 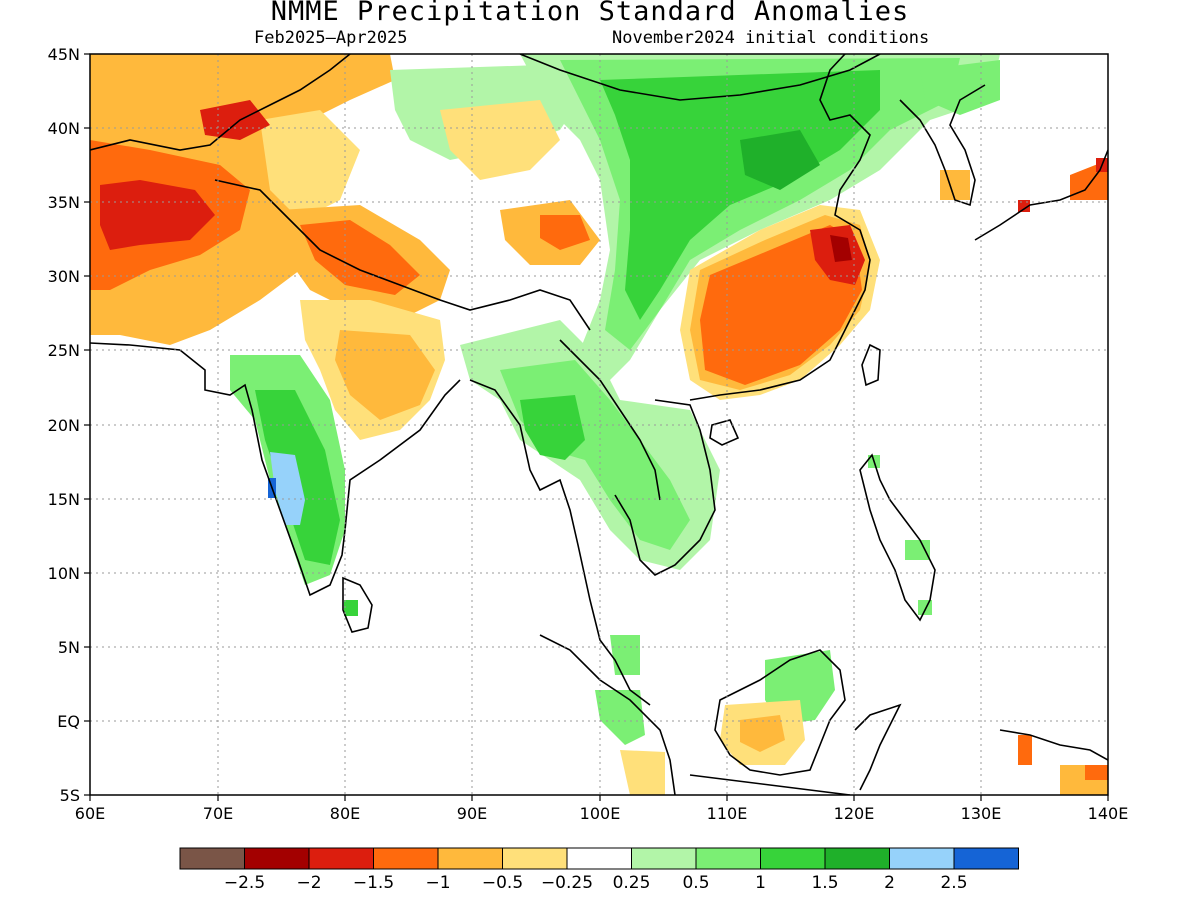 What do you see at coordinates (90, 813) in the screenshot?
I see `lon-tick-label: 60E` at bounding box center [90, 813].